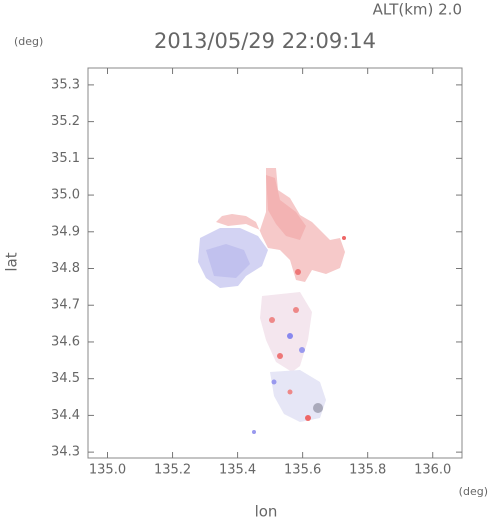  I want to click on x-tick-label: 135.8, so click(367, 470).